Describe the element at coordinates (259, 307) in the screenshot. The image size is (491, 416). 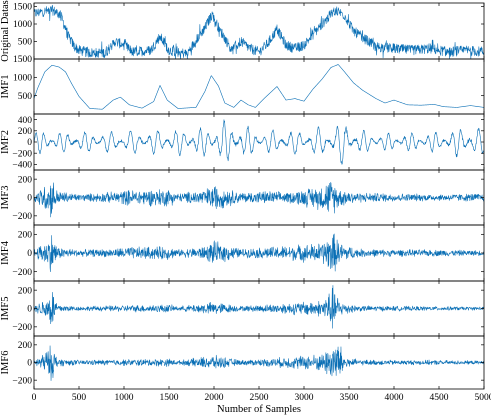
I see `series-line-imf5` at that location.